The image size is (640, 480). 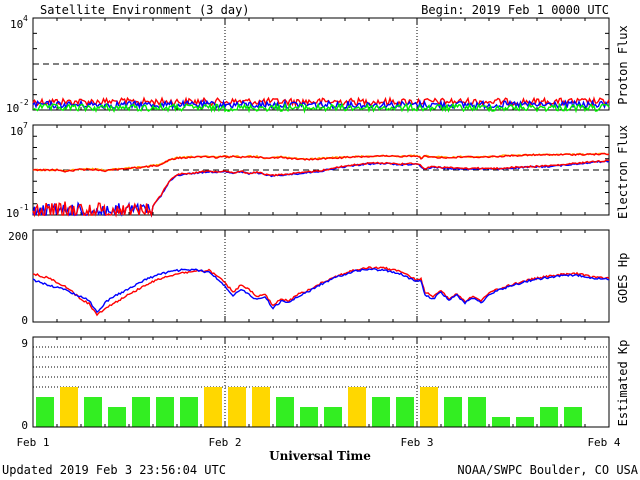 I want to click on x-tick-feb1: Feb 1, so click(x=32, y=442).